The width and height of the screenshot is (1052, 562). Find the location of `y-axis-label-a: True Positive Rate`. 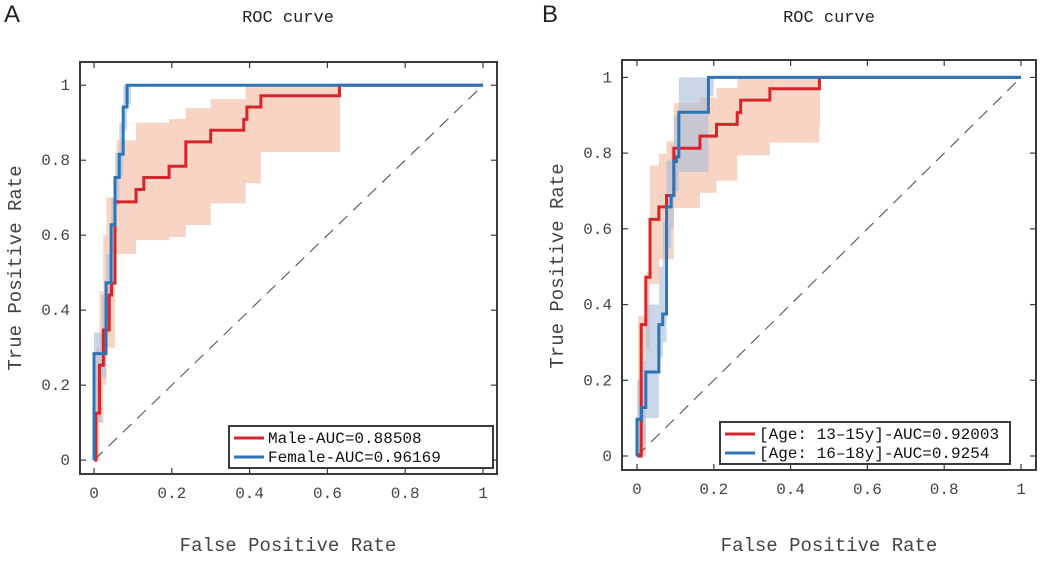

y-axis-label-a: True Positive Rate is located at coordinates (16, 267).